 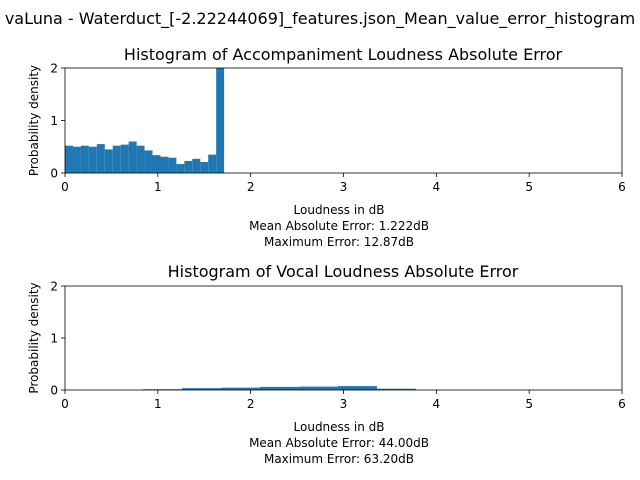 What do you see at coordinates (339, 443) in the screenshot?
I see `mean-error-note: Mean Absolute Error: 44.00dB` at bounding box center [339, 443].